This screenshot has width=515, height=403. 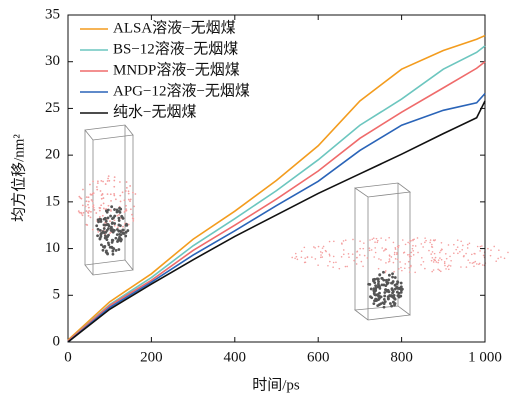 What do you see at coordinates (181, 90) in the screenshot?
I see `legend-label: APG−12溶液−无烟煤` at bounding box center [181, 90].